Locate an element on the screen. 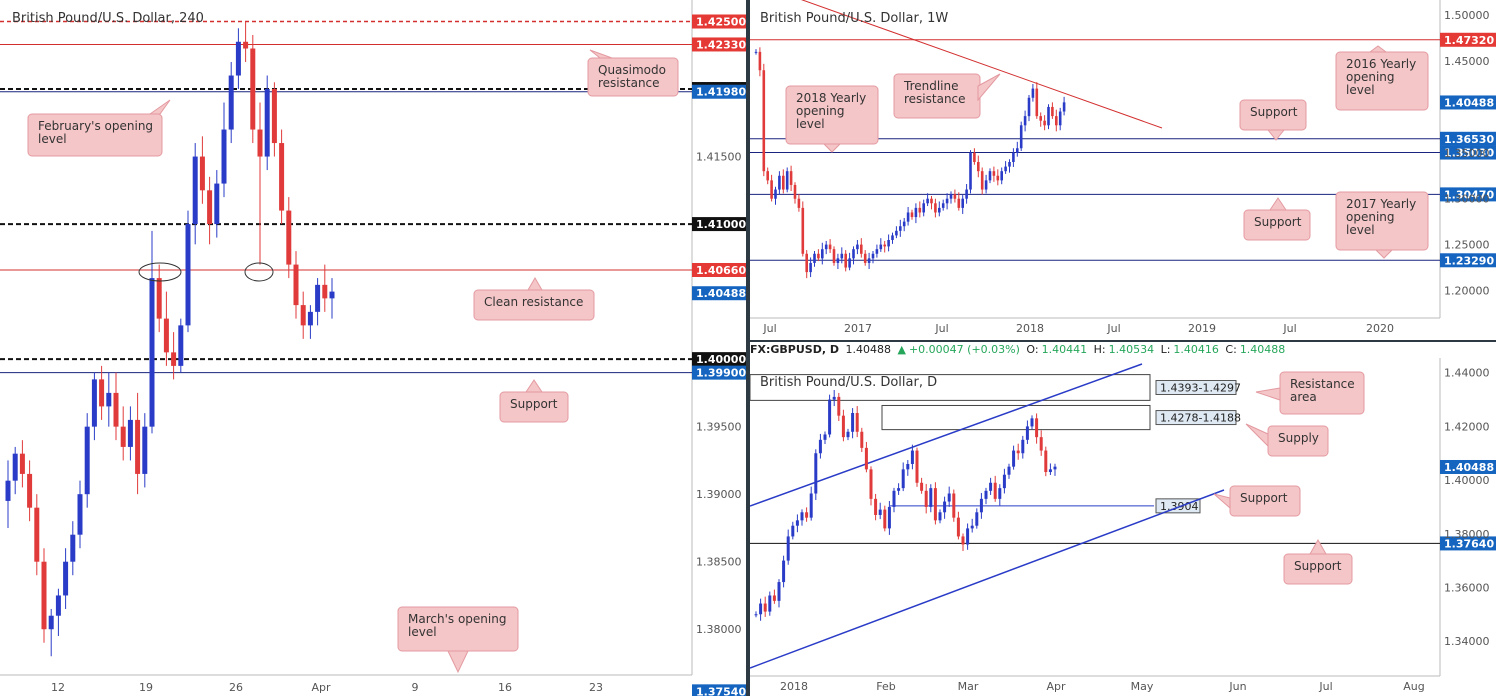 This screenshot has height=696, width=1496. ticker-close: 1.40488 is located at coordinates (1262, 349).